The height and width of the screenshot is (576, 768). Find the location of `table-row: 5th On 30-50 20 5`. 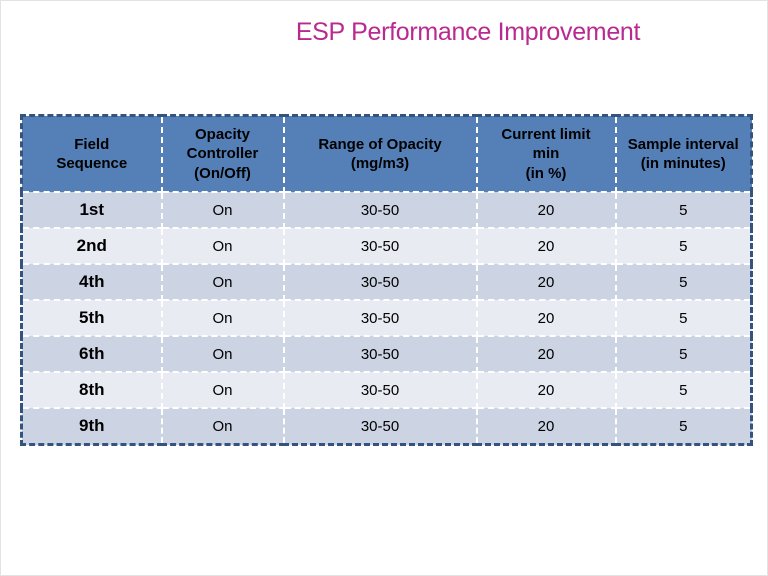

table-row: 5th On 30-50 20 5 is located at coordinates (386, 318).